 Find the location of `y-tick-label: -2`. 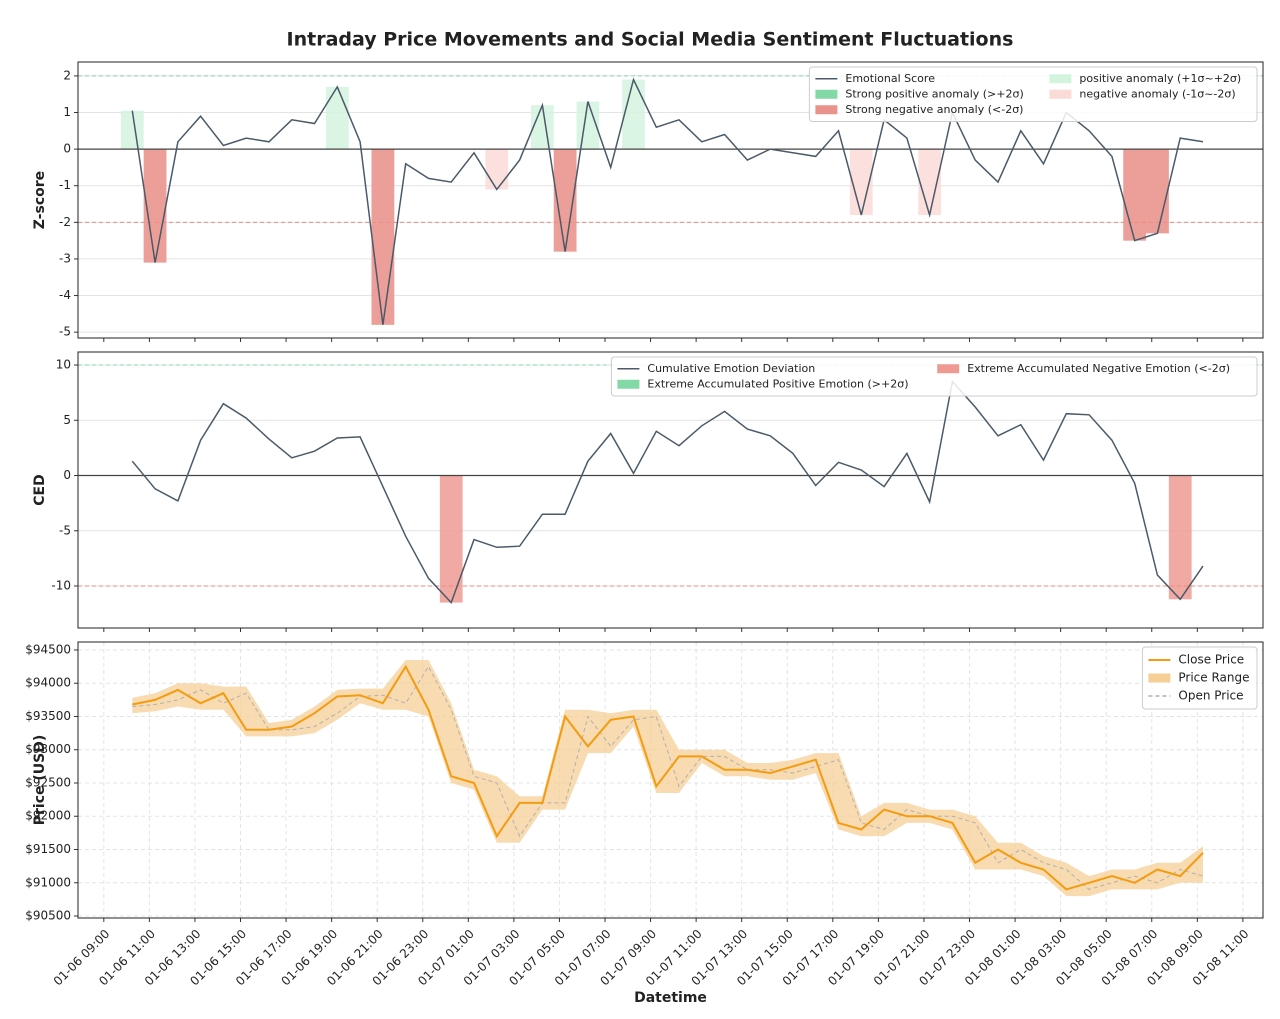

y-tick-label: -2 is located at coordinates (65, 222).